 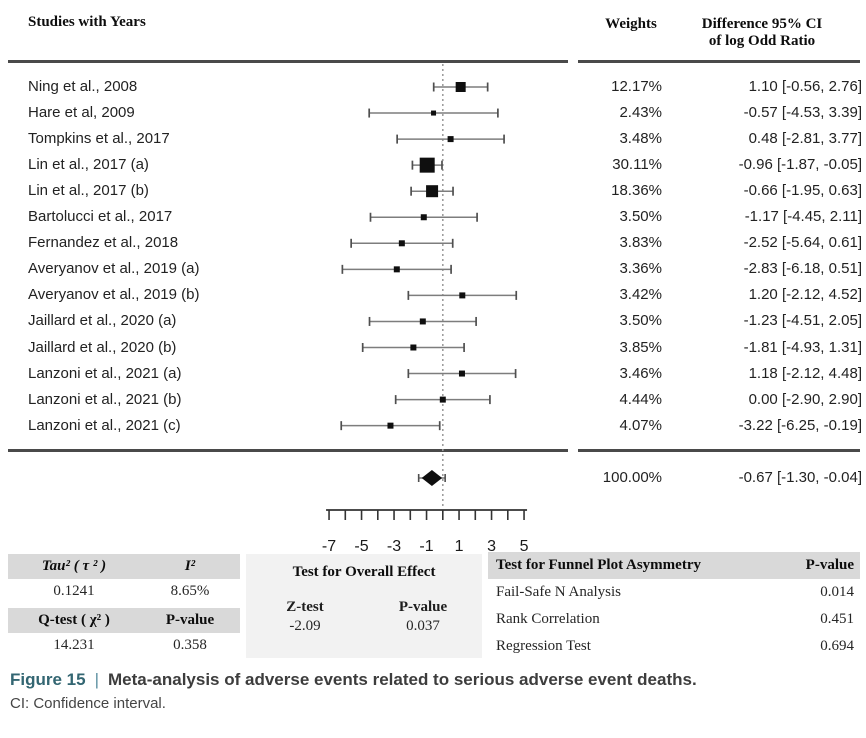 What do you see at coordinates (361, 546) in the screenshot?
I see `x-axis-tick-label: -5` at bounding box center [361, 546].